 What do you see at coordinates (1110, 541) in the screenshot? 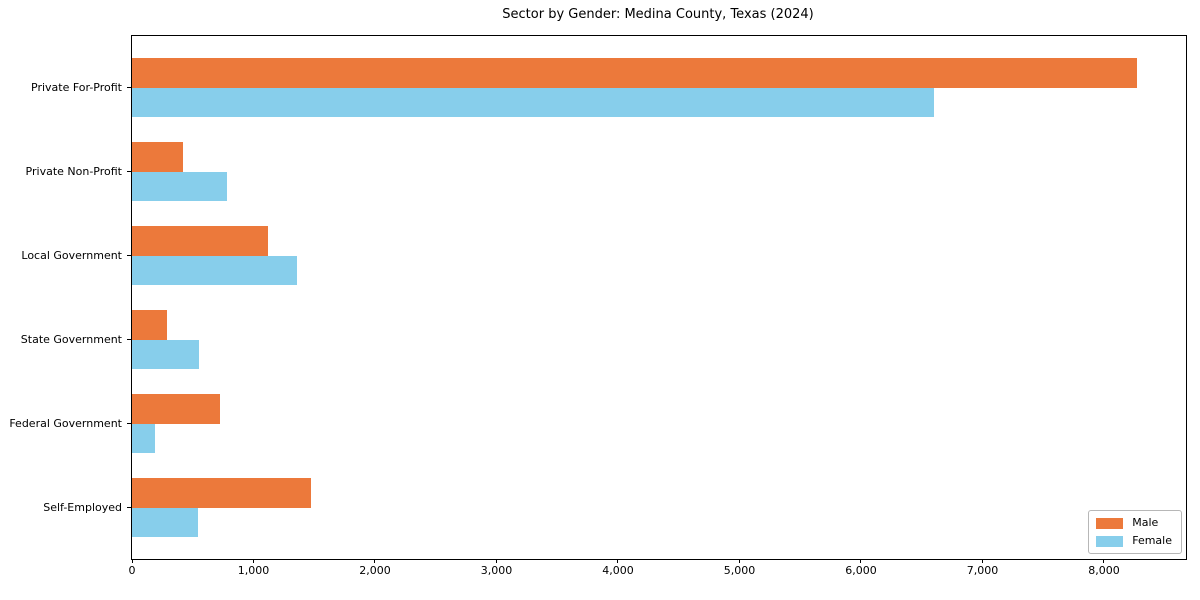
I see `legend-swatch-female` at bounding box center [1110, 541].